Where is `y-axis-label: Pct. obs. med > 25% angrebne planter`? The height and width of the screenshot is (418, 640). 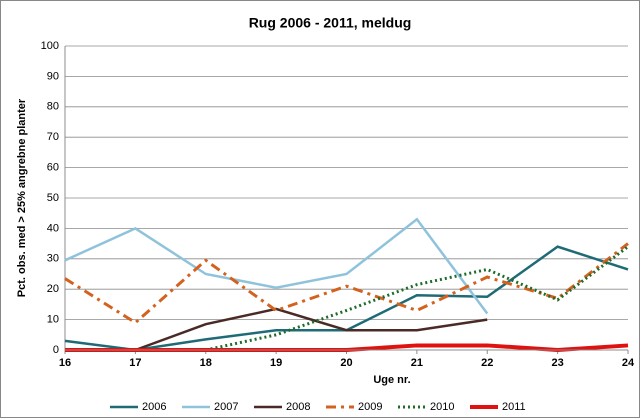
y-axis-label: Pct. obs. med > 25% angrebne planter is located at coordinates (22, 197).